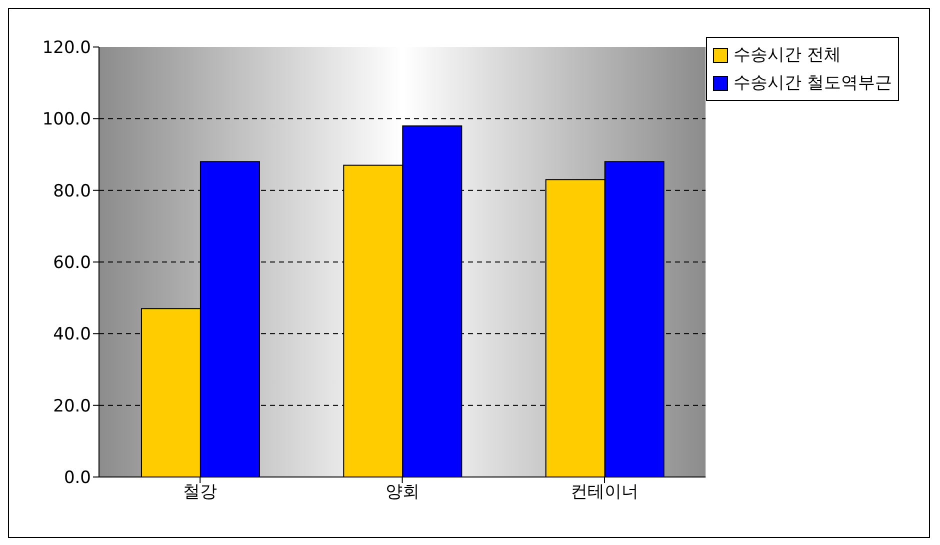 The width and height of the screenshot is (940, 545). What do you see at coordinates (200, 492) in the screenshot?
I see `x-tick-label: 철강` at bounding box center [200, 492].